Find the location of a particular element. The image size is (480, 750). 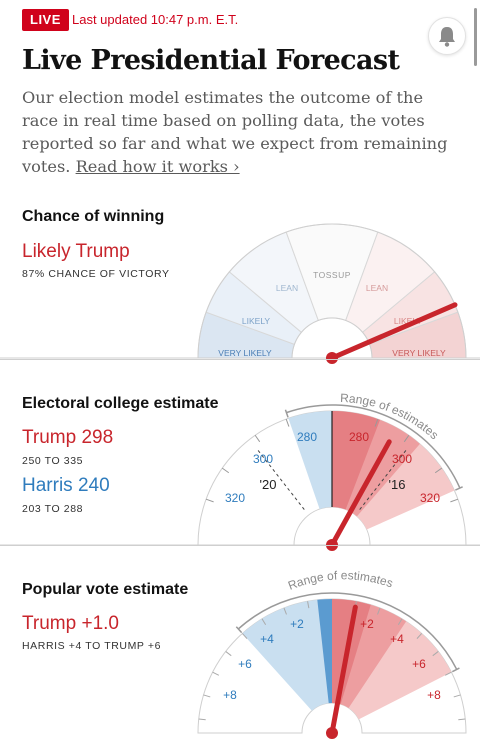

tick-blue-300: 300 is located at coordinates (263, 459).